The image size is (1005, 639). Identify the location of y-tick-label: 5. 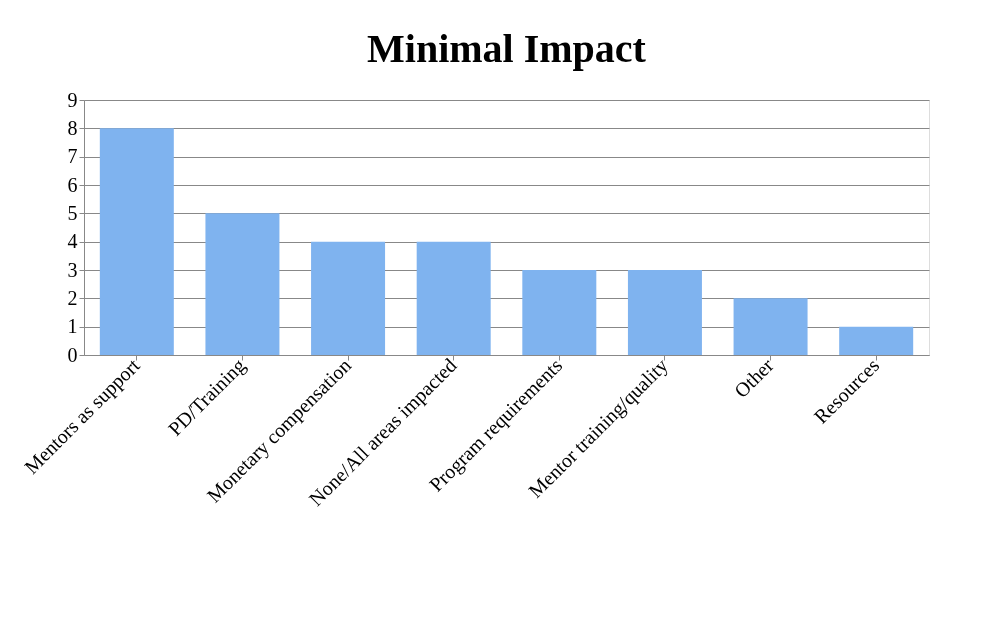
(72, 212).